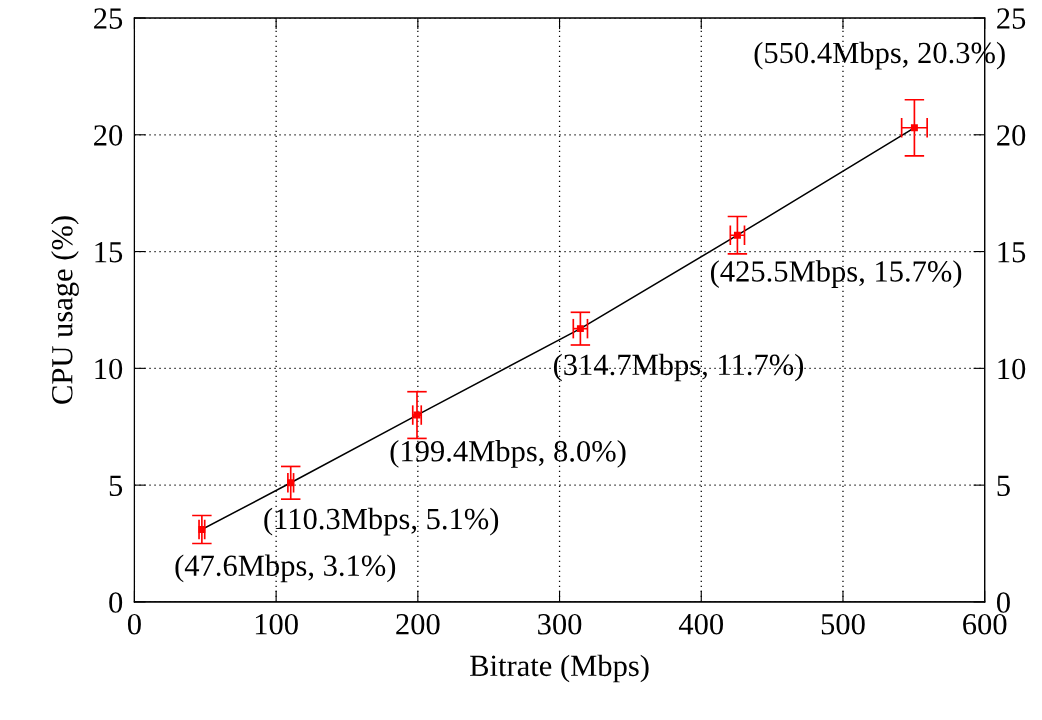 The image size is (1042, 720). I want to click on x-tick-label: 200, so click(418, 624).